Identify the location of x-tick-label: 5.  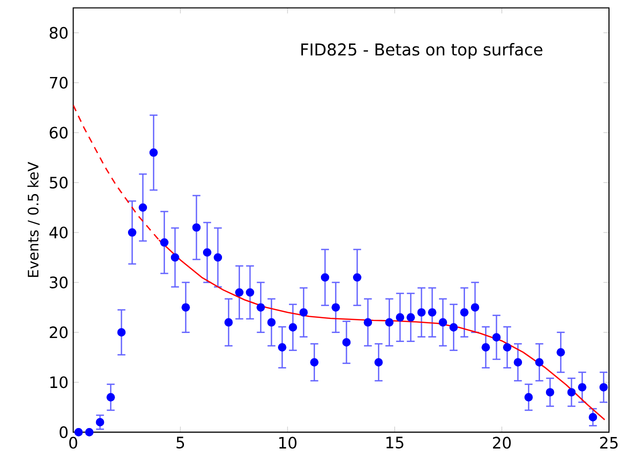
(180, 442).